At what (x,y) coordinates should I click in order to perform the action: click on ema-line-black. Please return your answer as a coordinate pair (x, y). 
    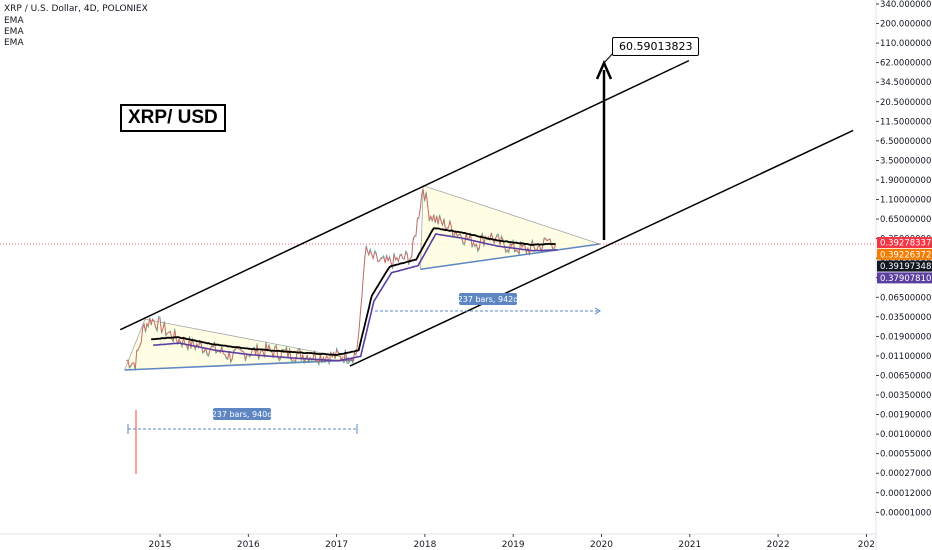
    Looking at the image, I should click on (353, 291).